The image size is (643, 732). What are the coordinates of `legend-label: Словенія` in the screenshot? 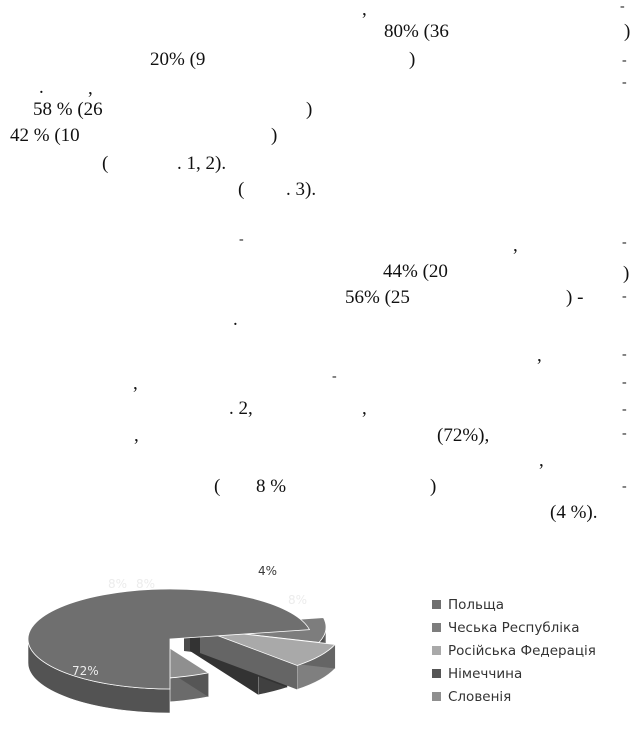 It's located at (480, 696).